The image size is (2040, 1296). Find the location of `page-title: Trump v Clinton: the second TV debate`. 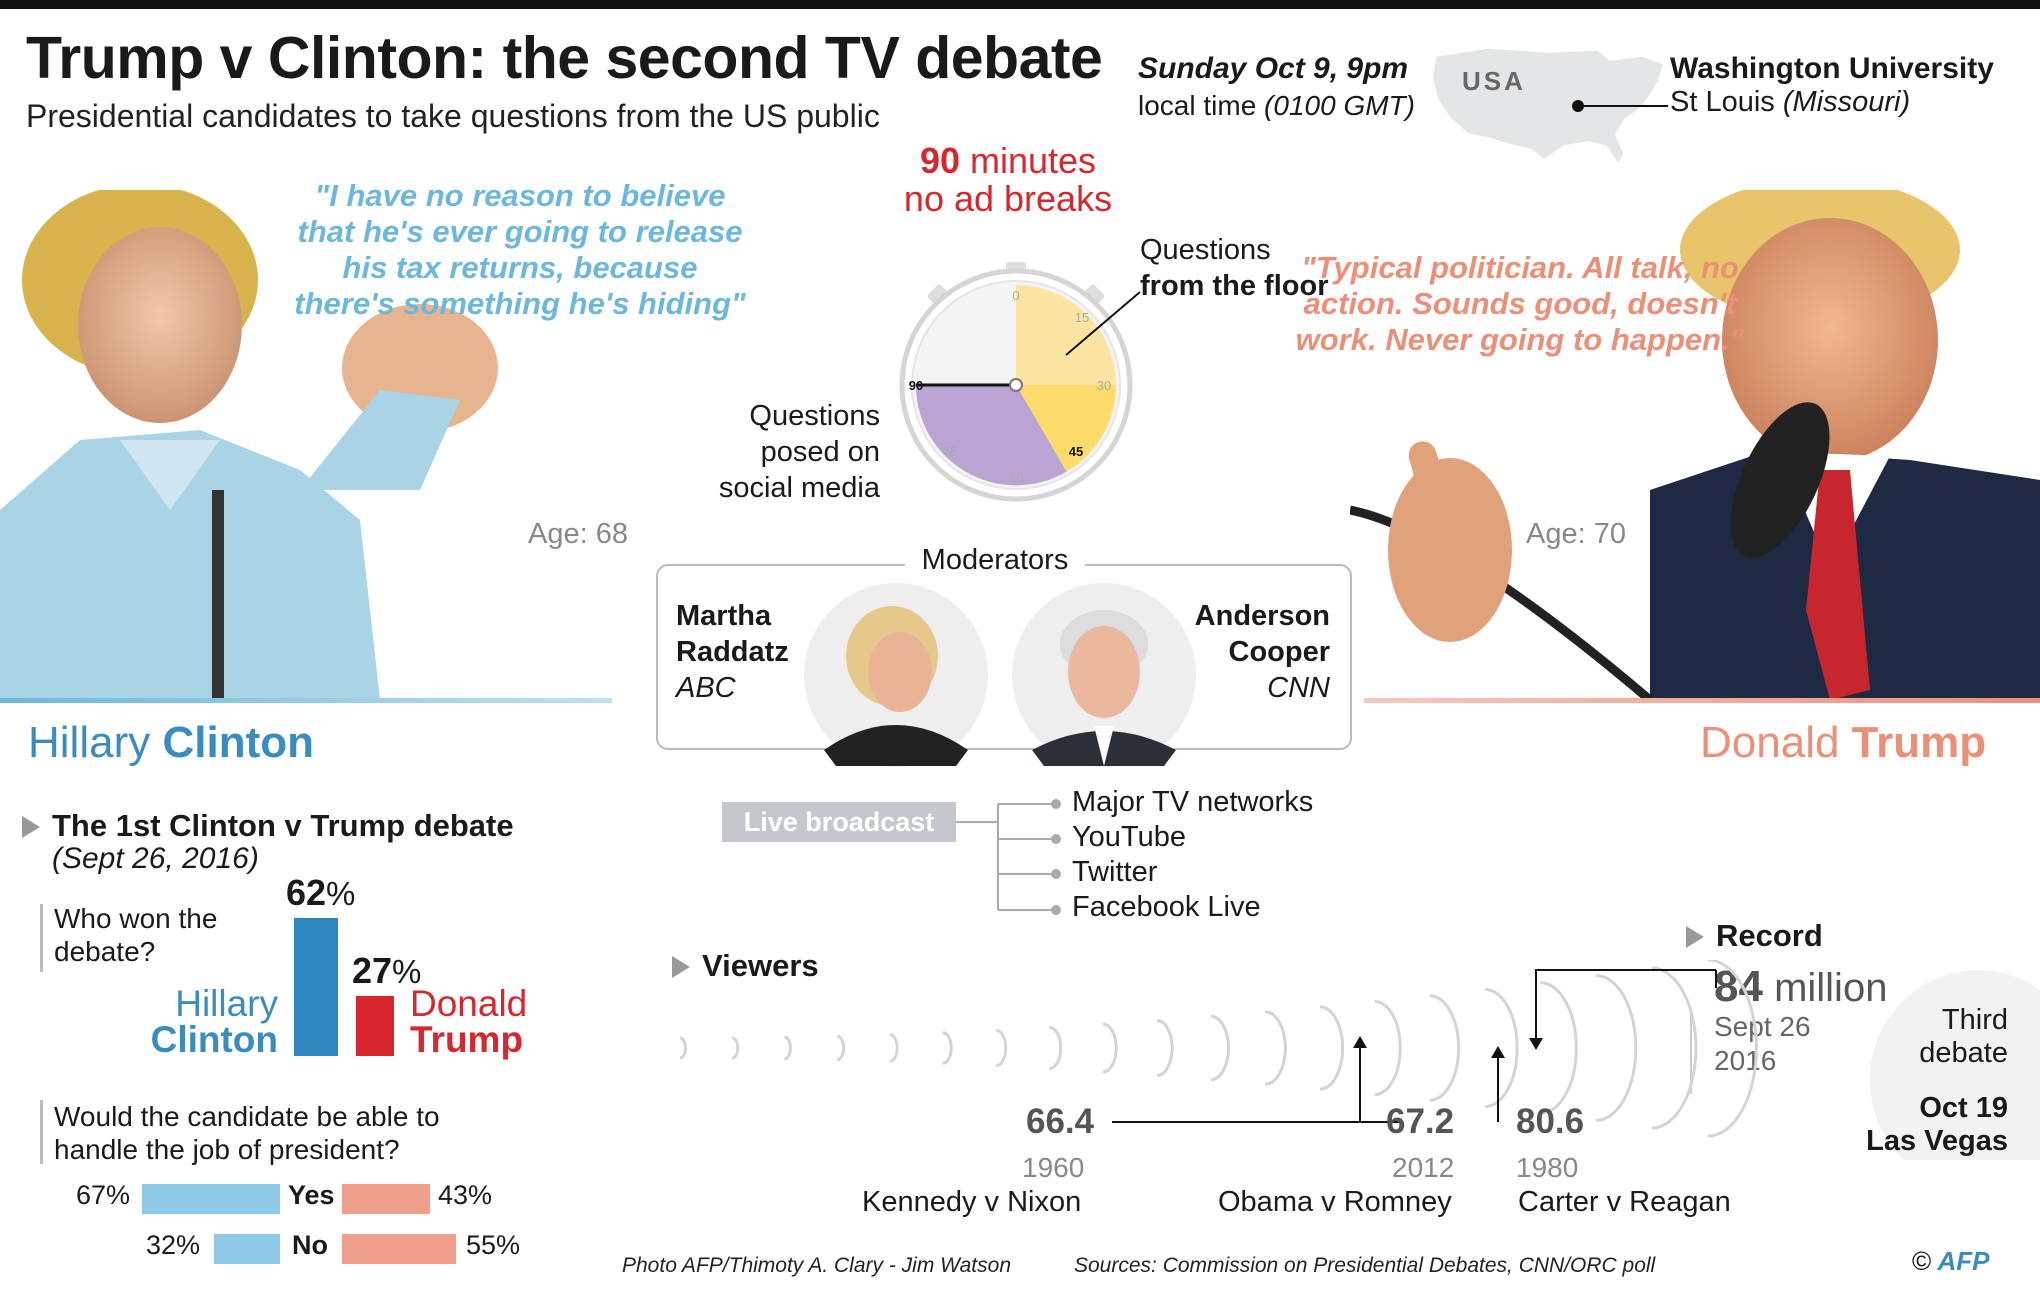

page-title: Trump v Clinton: the second TV debate is located at coordinates (564, 58).